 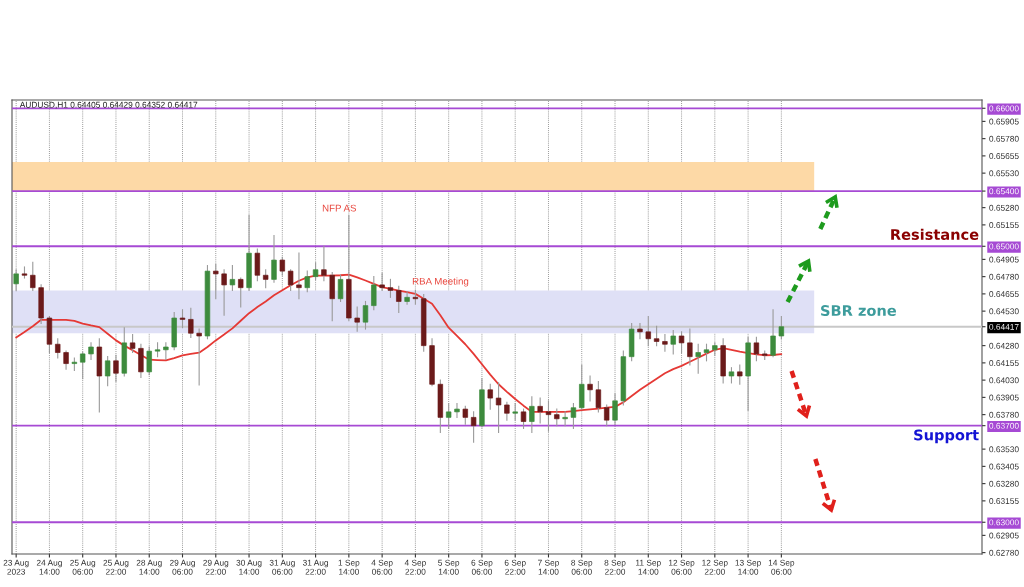 What do you see at coordinates (1004, 345) in the screenshot?
I see `y-tick-label: 0.64280` at bounding box center [1004, 345].